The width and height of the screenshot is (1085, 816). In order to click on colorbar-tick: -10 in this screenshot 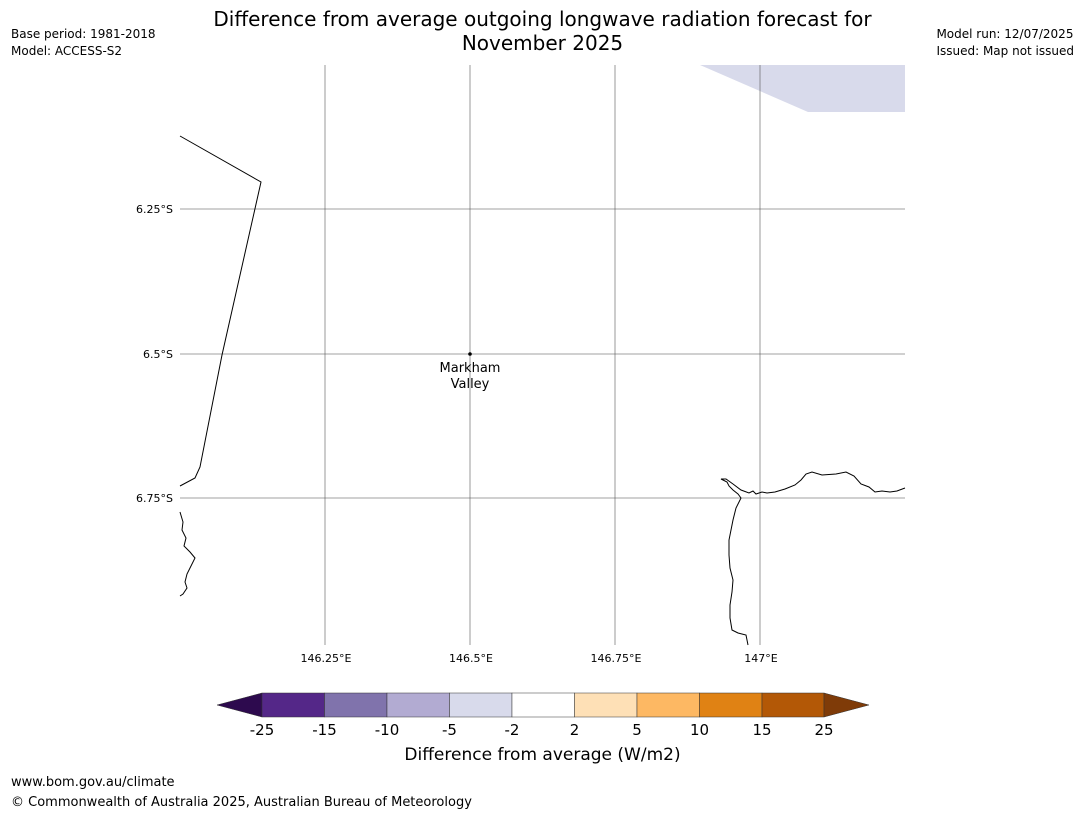, I will do `click(387, 730)`.